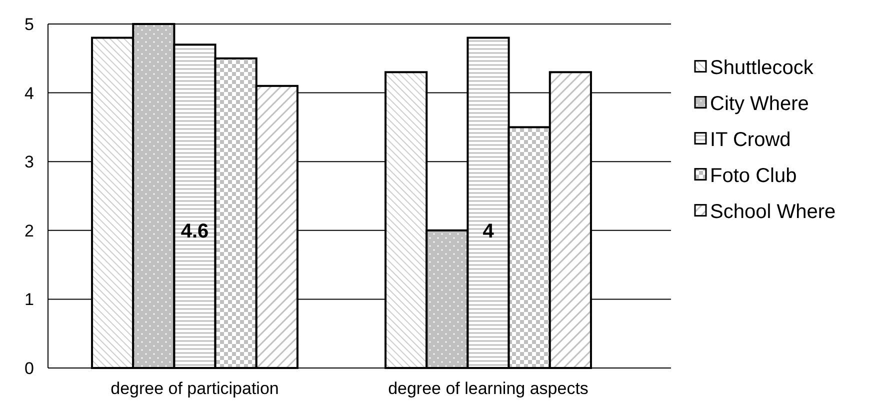 Image resolution: width=869 pixels, height=408 pixels. Describe the element at coordinates (488, 388) in the screenshot. I see `x-tick-label: degree of learning aspects` at that location.